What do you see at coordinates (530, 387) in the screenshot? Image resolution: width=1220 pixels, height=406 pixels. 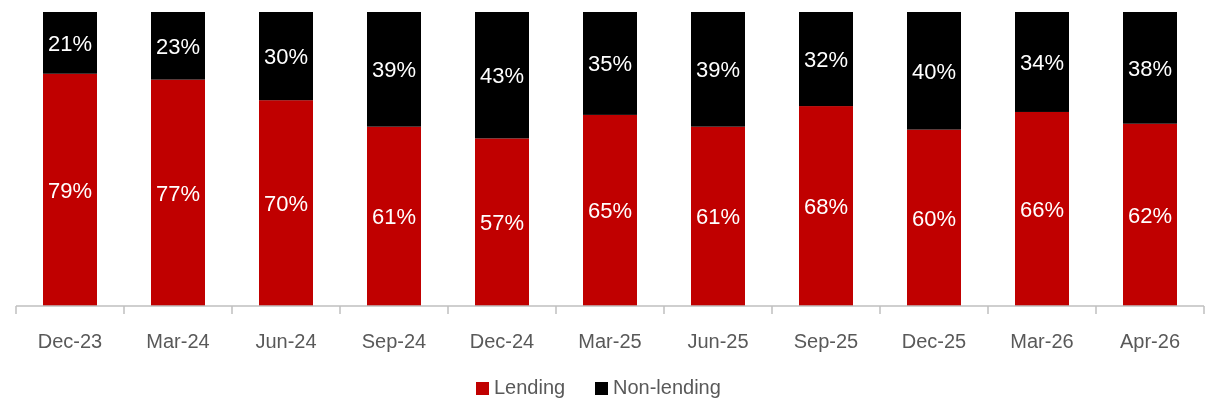 I see `legend-label: Lending` at bounding box center [530, 387].